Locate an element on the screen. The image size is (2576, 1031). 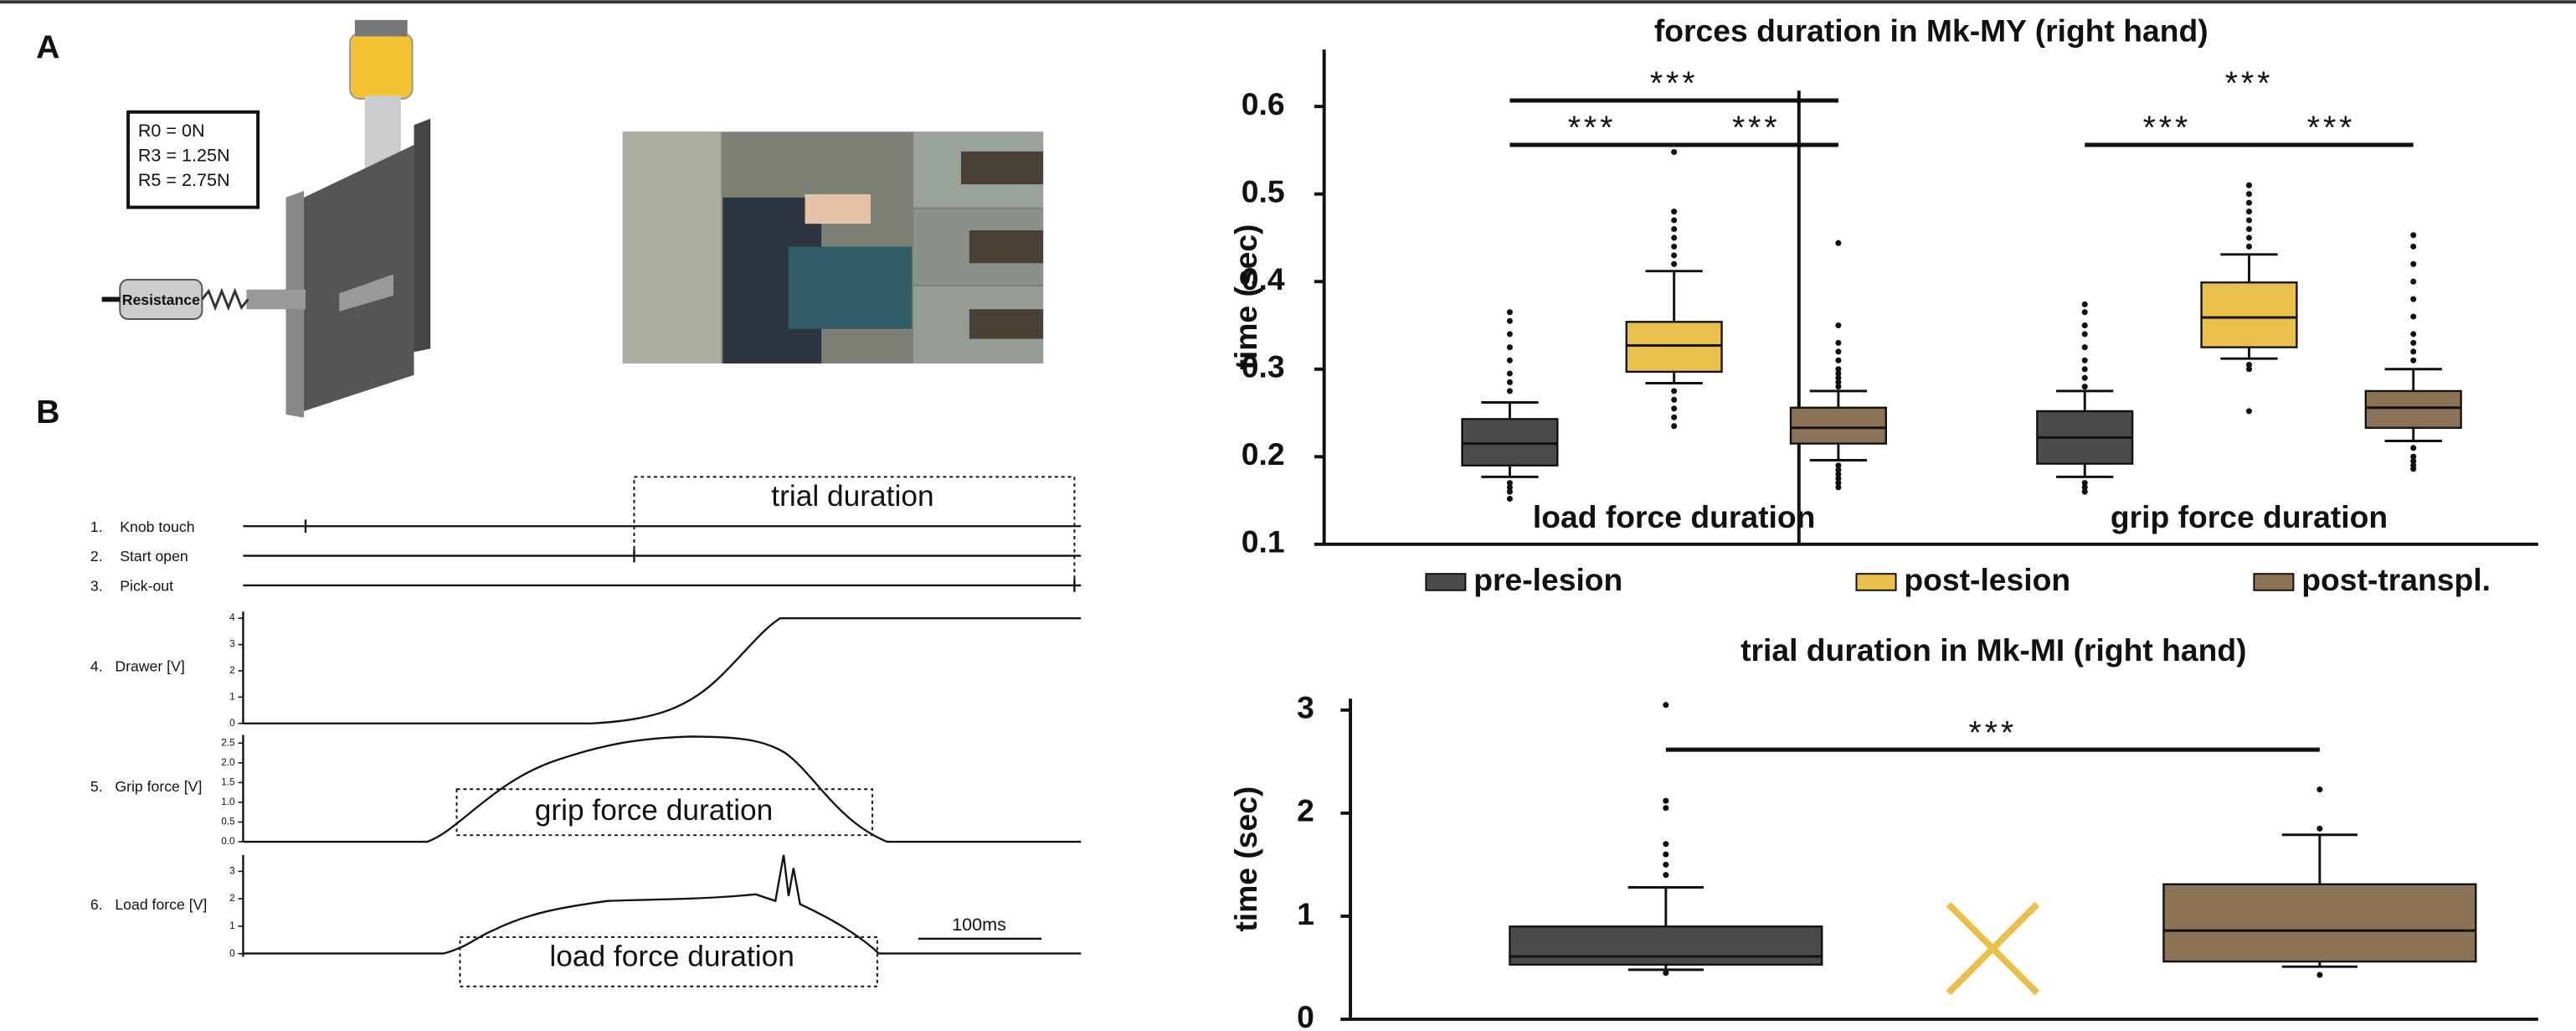
channel-number: 5. is located at coordinates (97, 786).